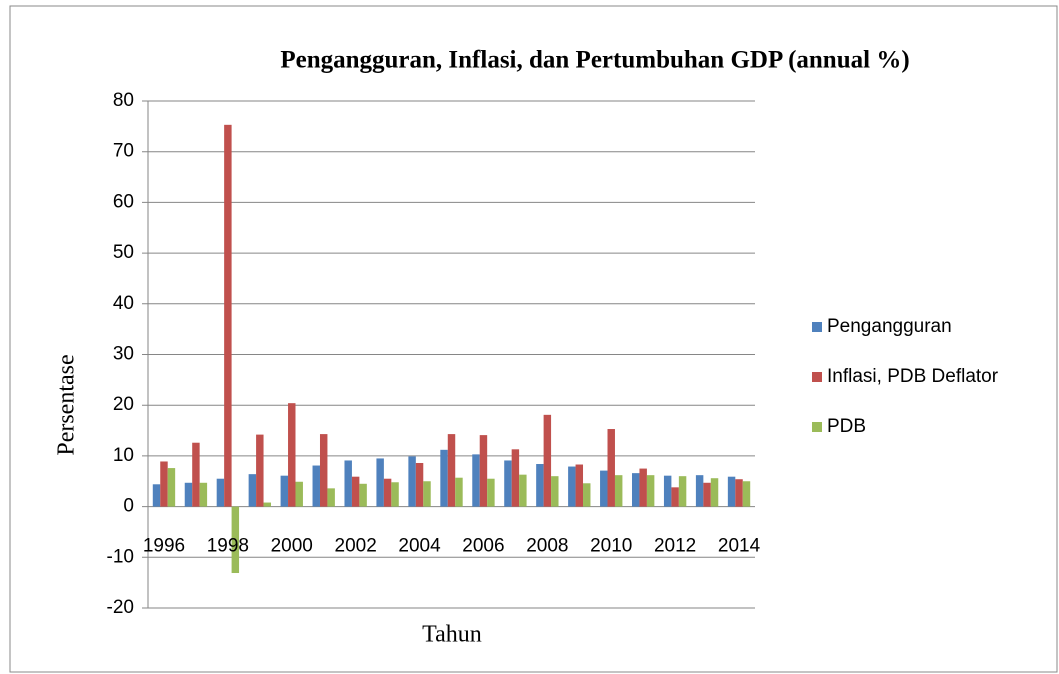  What do you see at coordinates (846, 426) in the screenshot?
I see `legend-label: PDB` at bounding box center [846, 426].